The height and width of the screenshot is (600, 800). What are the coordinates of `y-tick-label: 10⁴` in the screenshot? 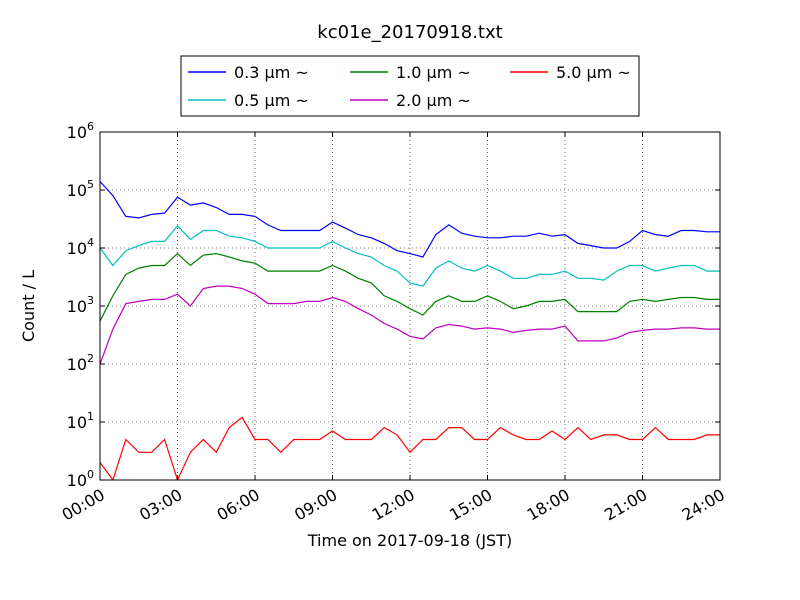 It's located at (80, 247).